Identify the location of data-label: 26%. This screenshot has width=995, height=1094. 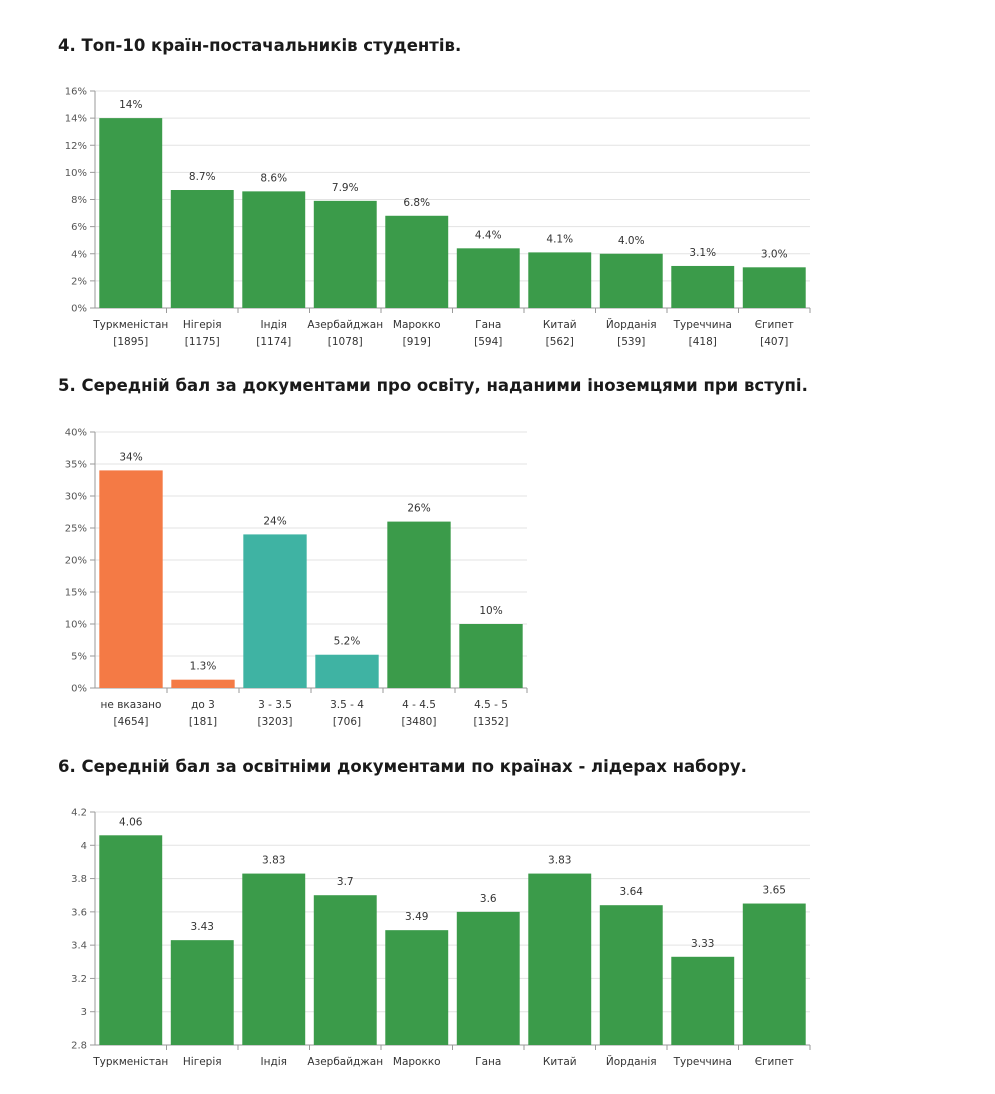
(418, 509).